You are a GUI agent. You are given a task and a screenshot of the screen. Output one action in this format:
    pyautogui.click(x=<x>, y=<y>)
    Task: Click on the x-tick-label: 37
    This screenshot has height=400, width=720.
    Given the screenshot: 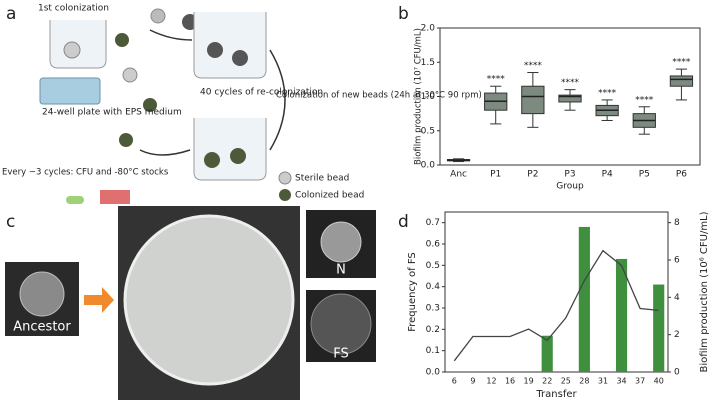 What is the action you would take?
    pyautogui.click(x=640, y=381)
    